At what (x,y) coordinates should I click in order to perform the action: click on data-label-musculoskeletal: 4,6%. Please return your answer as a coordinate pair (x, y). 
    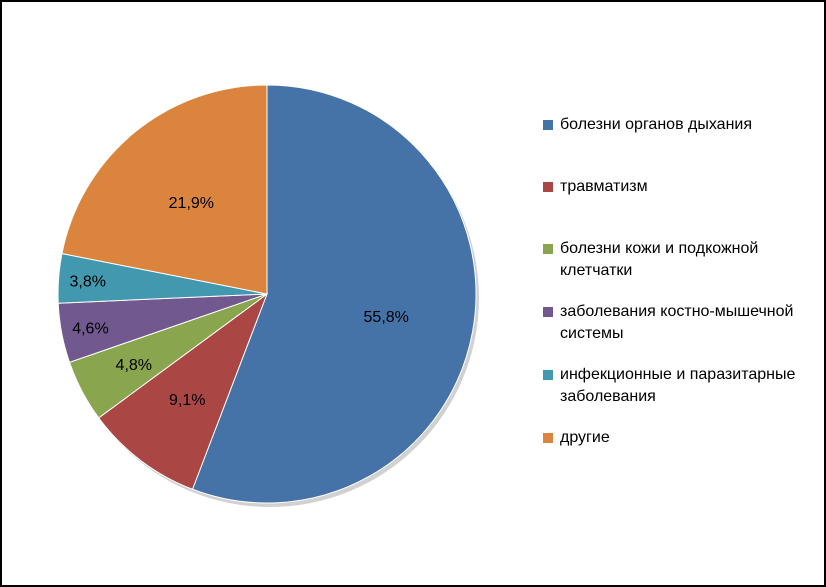
    Looking at the image, I should click on (90, 329).